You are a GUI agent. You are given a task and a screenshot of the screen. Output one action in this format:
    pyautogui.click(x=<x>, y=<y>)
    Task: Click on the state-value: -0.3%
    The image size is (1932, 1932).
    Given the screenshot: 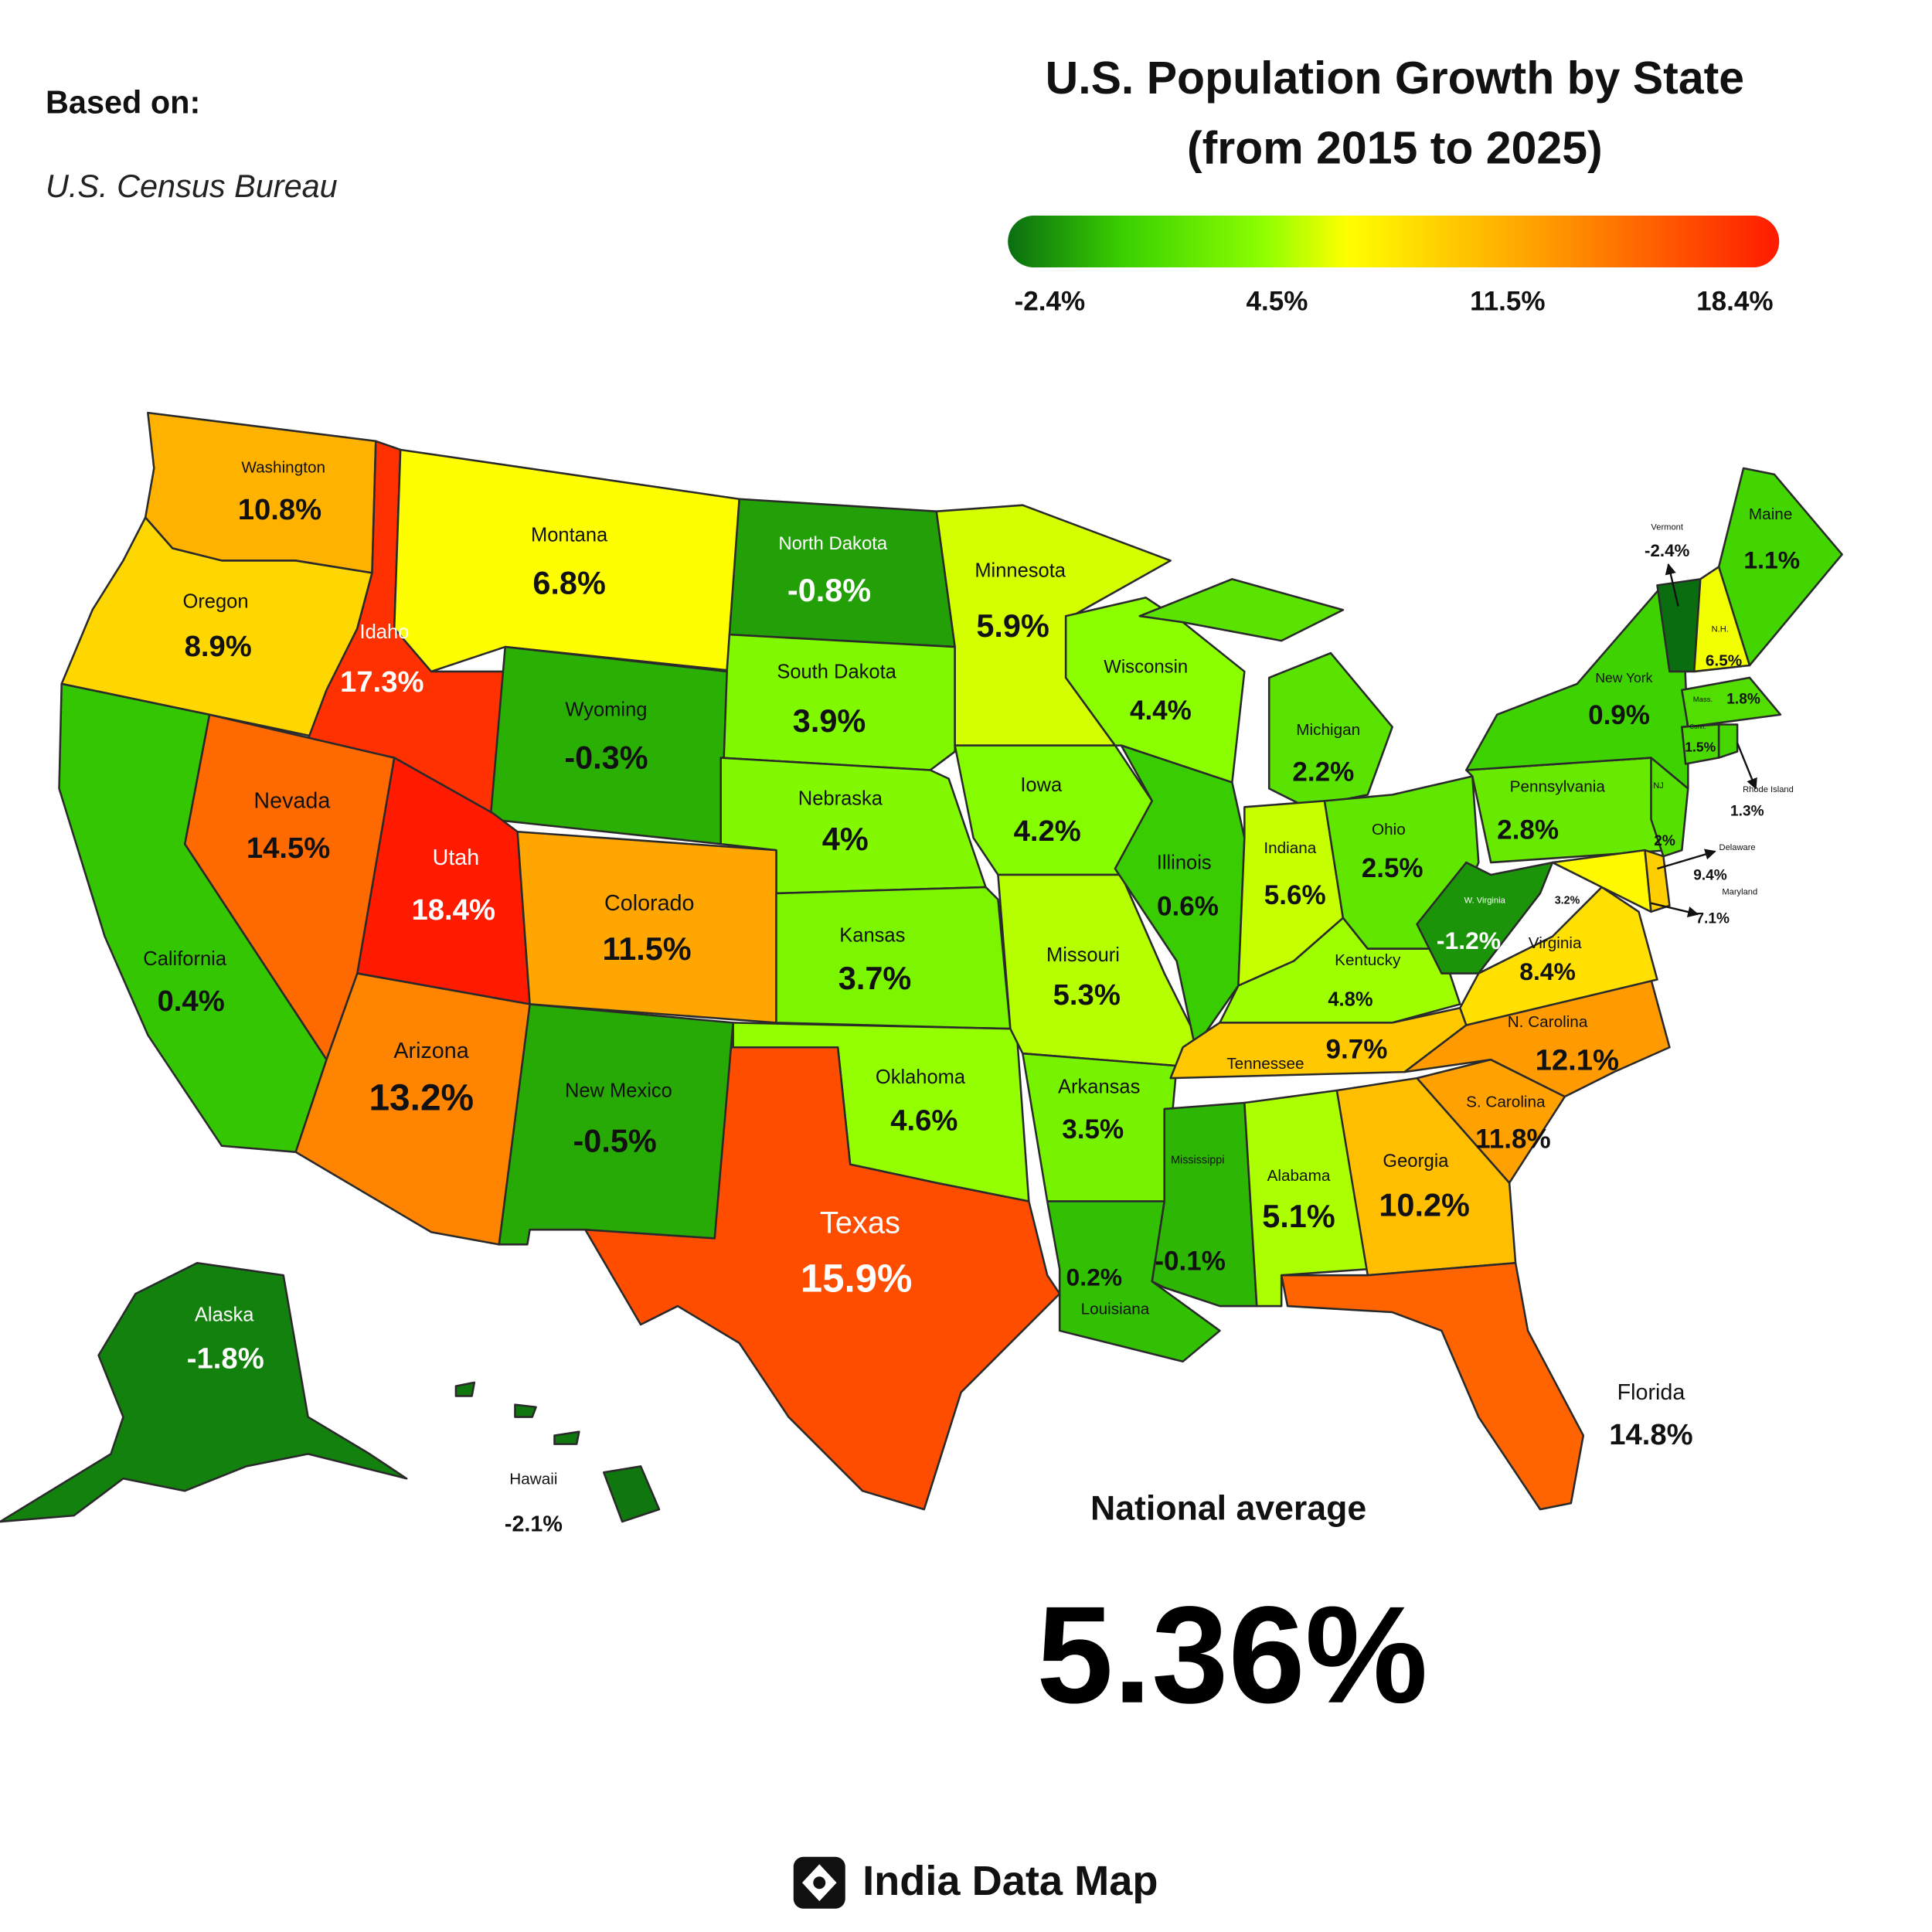 What is the action you would take?
    pyautogui.click(x=606, y=758)
    